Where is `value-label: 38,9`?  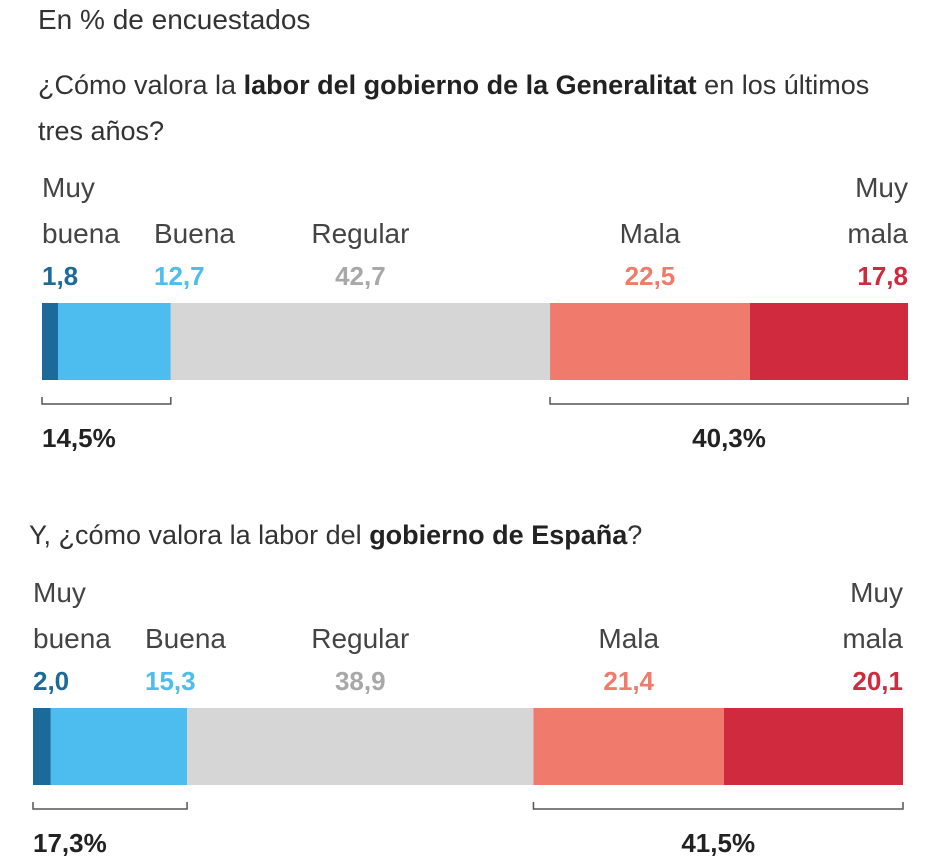 value-label: 38,9 is located at coordinates (360, 681).